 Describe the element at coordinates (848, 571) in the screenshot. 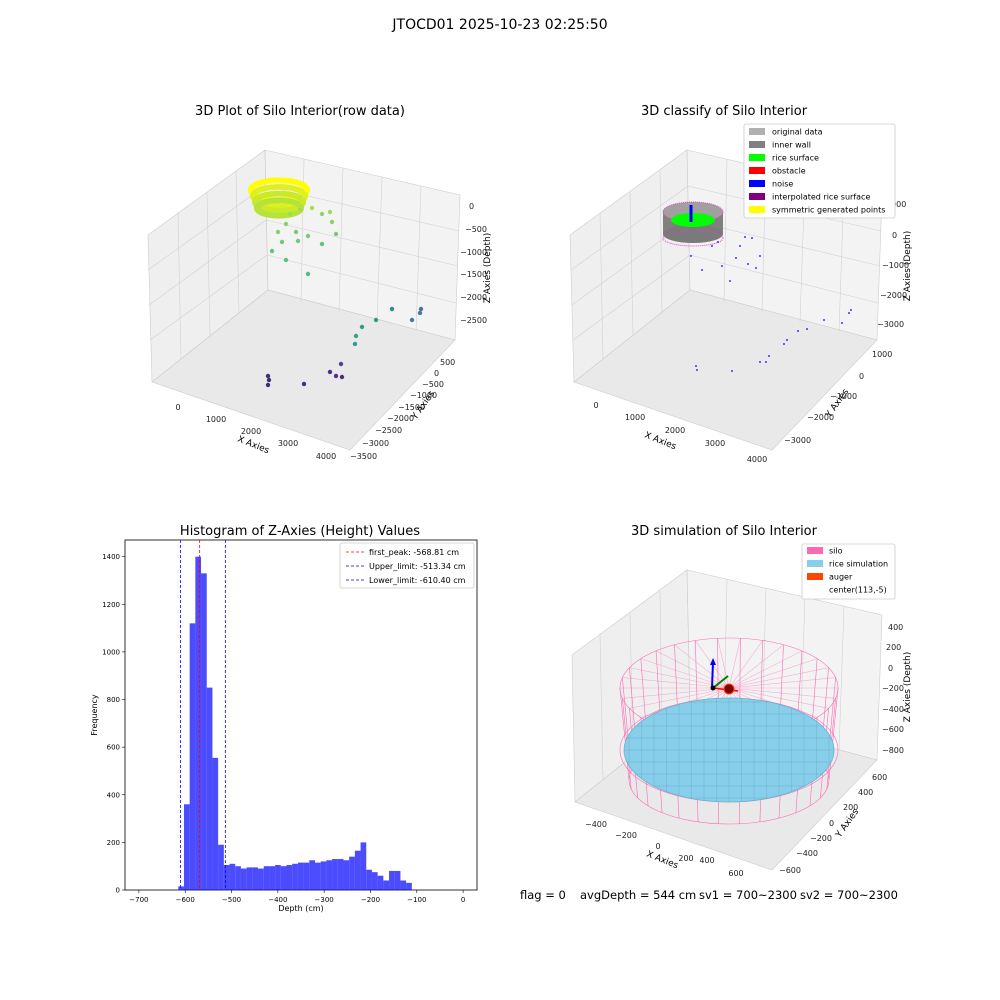

I see `p4-legend: silo rice simulation auger center(113,-5)` at that location.